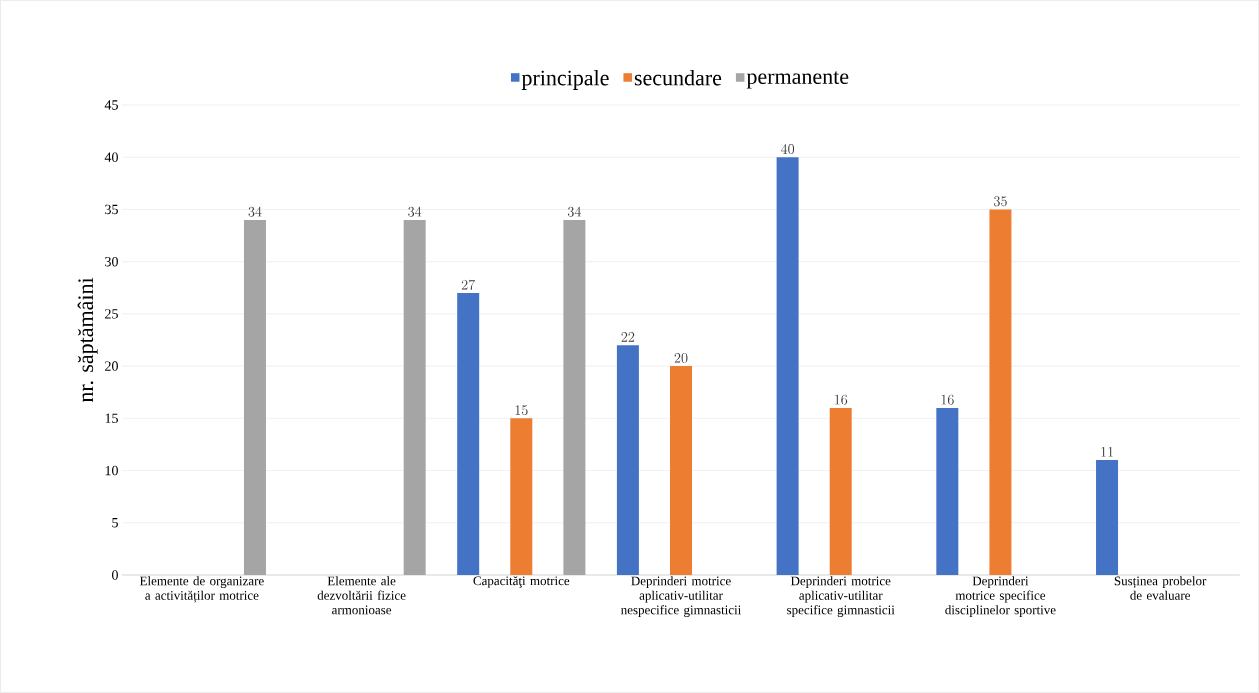  What do you see at coordinates (87, 340) in the screenshot?
I see `y-axis-title: nr. săptămâini` at bounding box center [87, 340].